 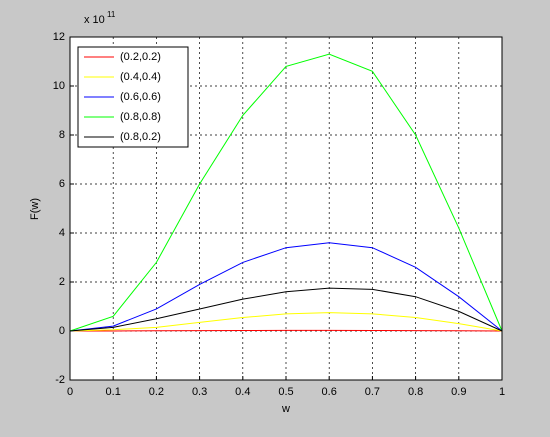 I want to click on legend-label: (0.2,0.2), so click(x=140, y=57).